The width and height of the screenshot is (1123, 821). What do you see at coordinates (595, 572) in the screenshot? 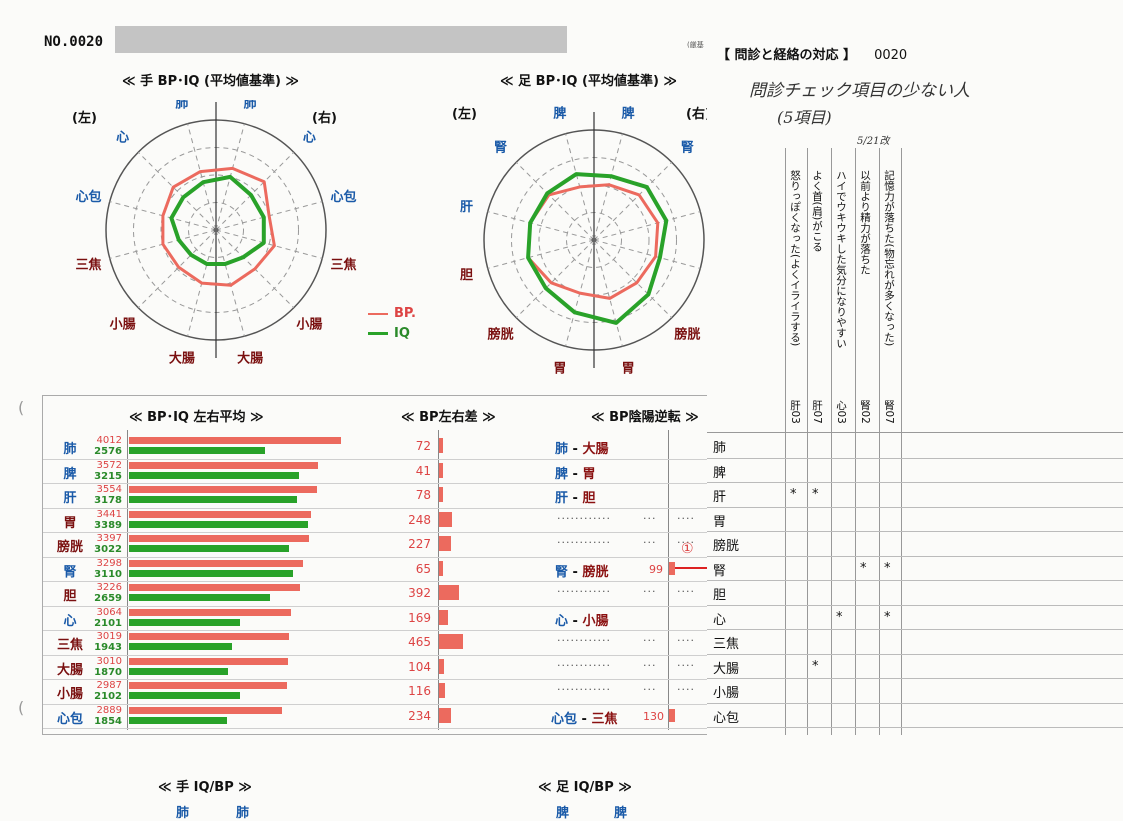
I see `yang-organ: 膀胱` at bounding box center [595, 572].